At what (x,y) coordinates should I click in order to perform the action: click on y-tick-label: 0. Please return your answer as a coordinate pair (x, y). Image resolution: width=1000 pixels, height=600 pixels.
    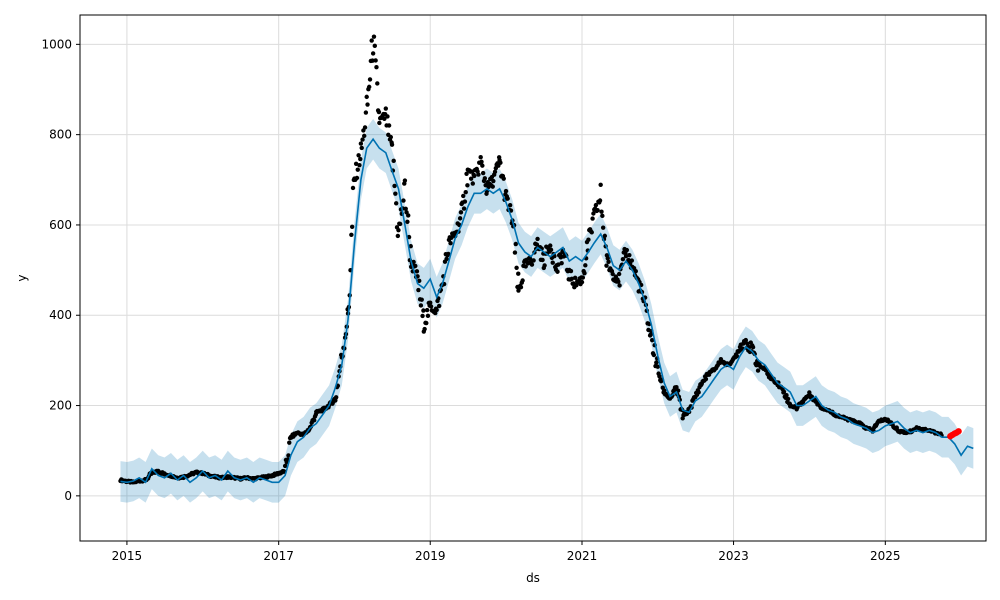
    Looking at the image, I should click on (68, 496).